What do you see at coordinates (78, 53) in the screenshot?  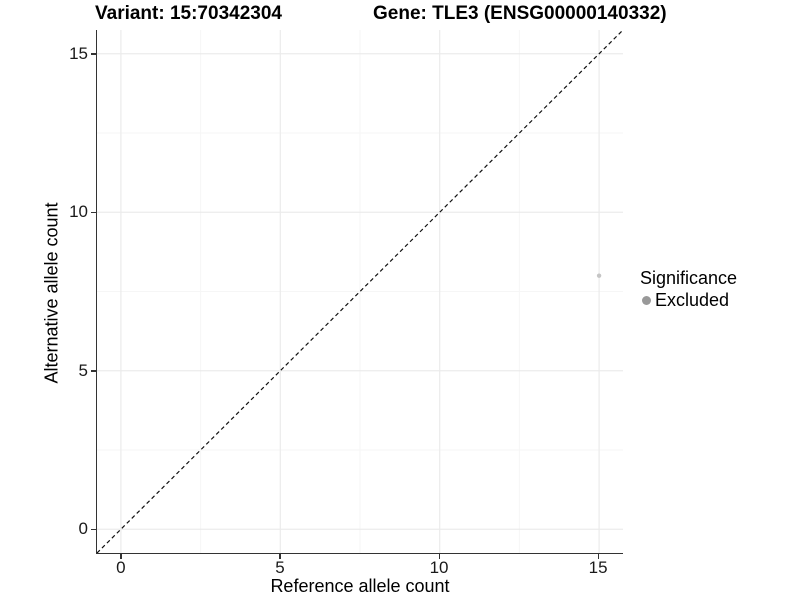 I see `y-tick-label: 15` at bounding box center [78, 53].